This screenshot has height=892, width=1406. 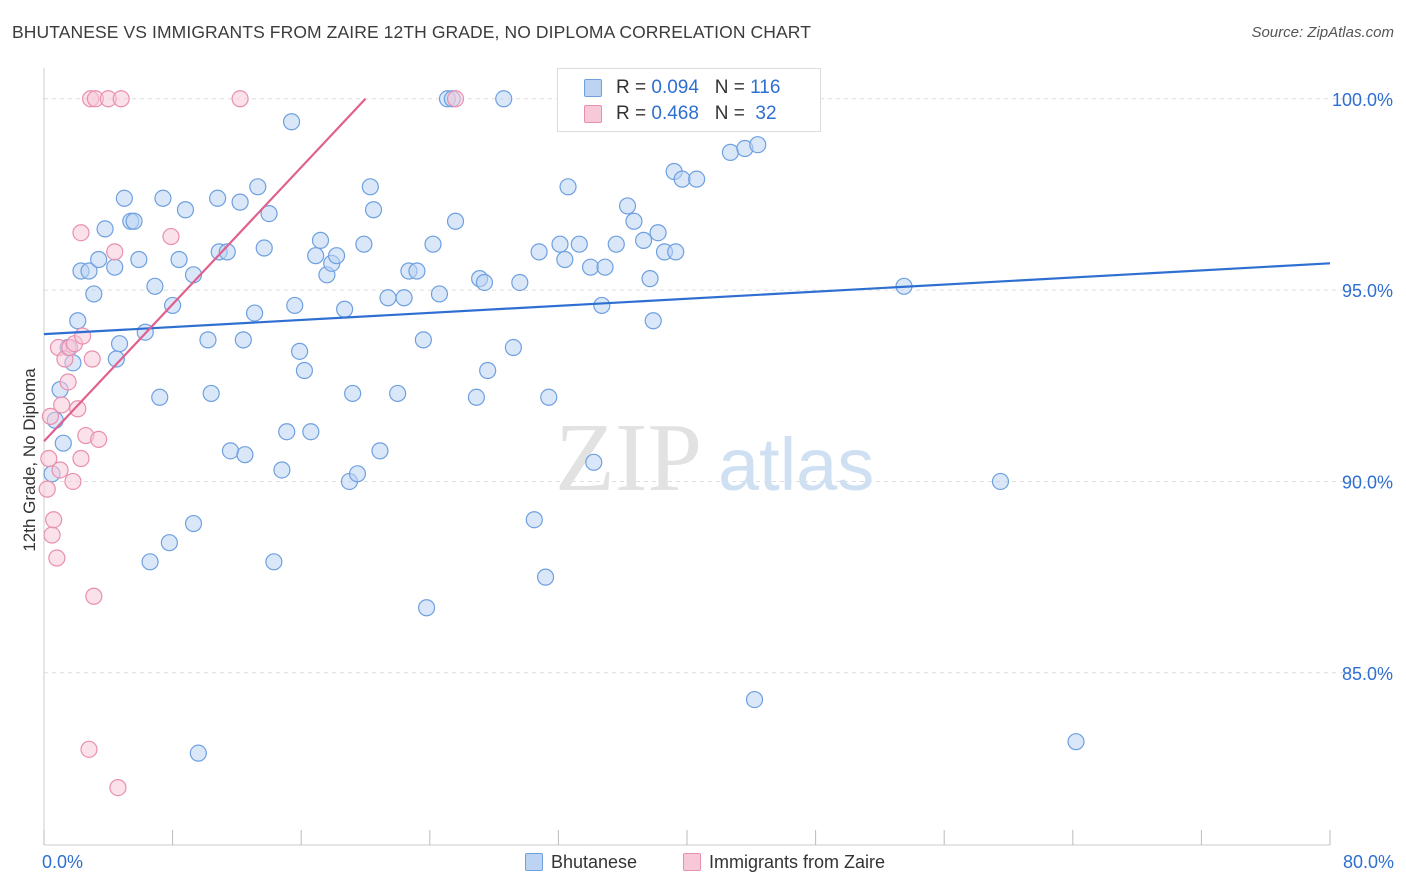 I want to click on r-value-bhutanese: 0.094, so click(x=675, y=87).